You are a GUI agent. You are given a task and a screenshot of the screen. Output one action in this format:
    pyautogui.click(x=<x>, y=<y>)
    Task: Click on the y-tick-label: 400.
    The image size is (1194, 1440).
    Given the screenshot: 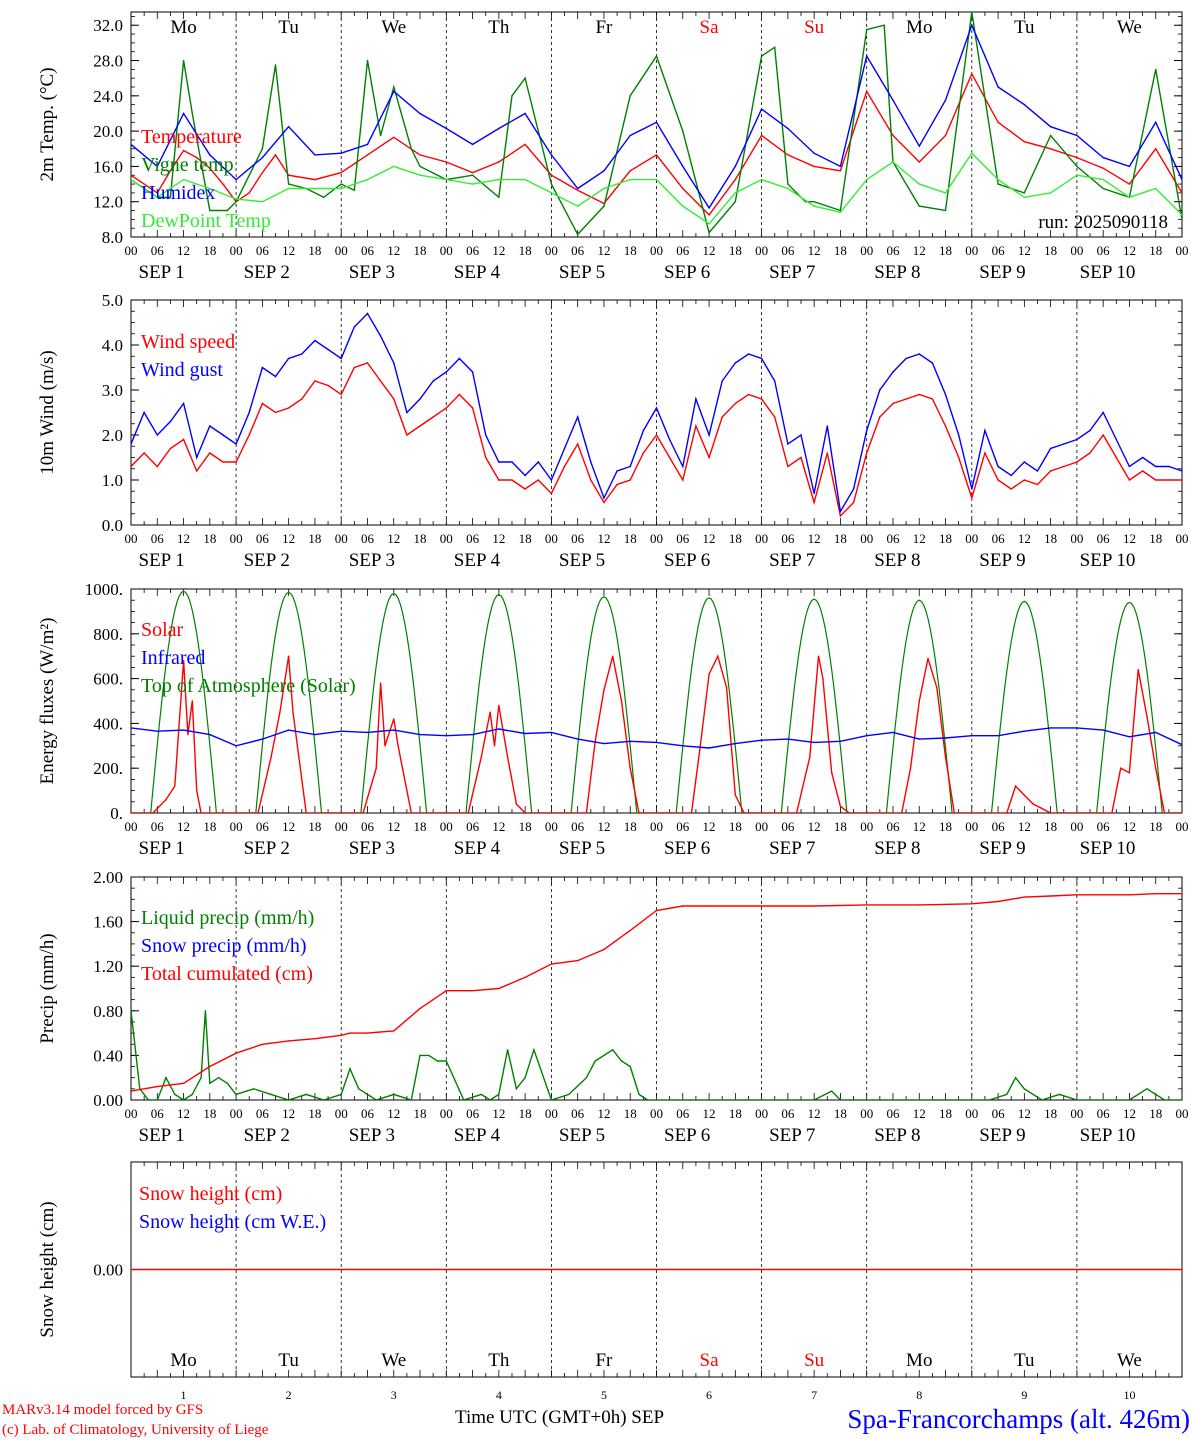 What is the action you would take?
    pyautogui.click(x=108, y=723)
    